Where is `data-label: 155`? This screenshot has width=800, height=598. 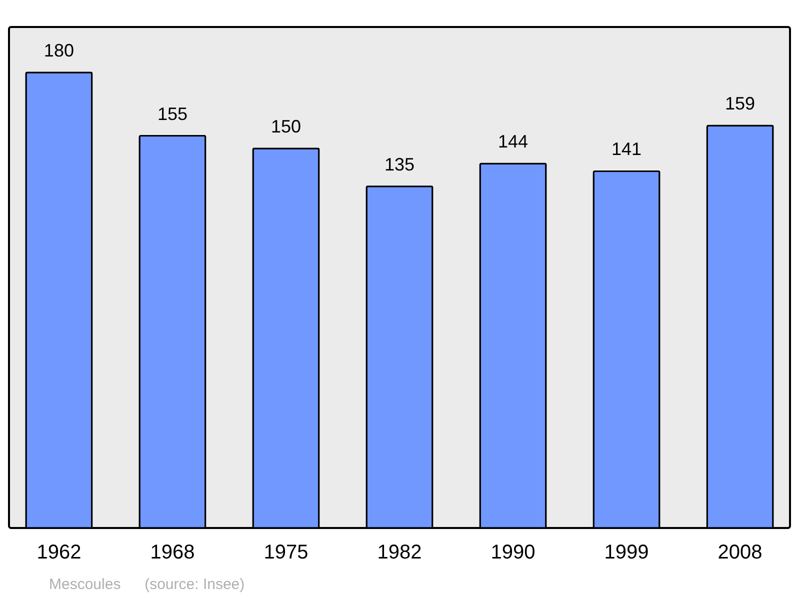
data-label: 155 is located at coordinates (172, 114).